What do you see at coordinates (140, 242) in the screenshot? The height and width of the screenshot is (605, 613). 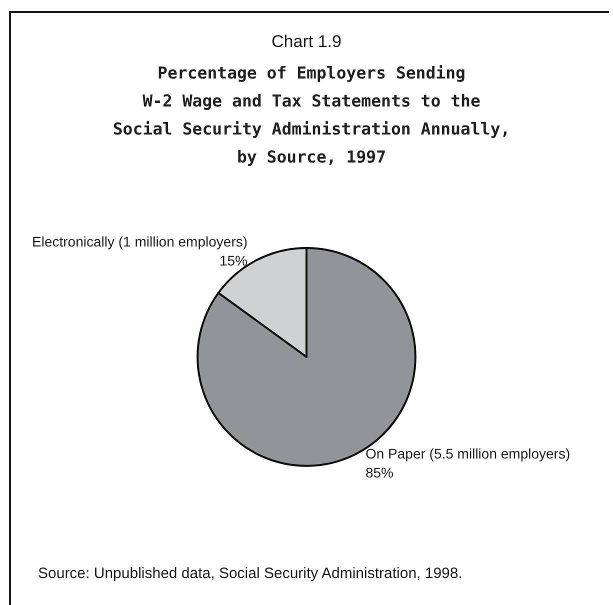 I see `slice-label: Electronically (1 million employers)` at bounding box center [140, 242].